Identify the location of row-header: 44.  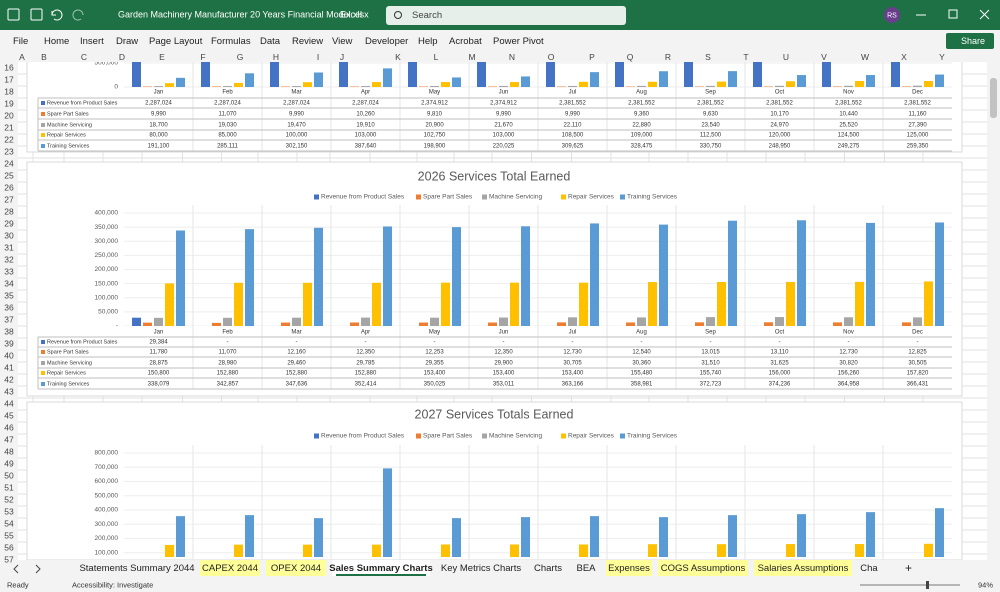
(9, 403).